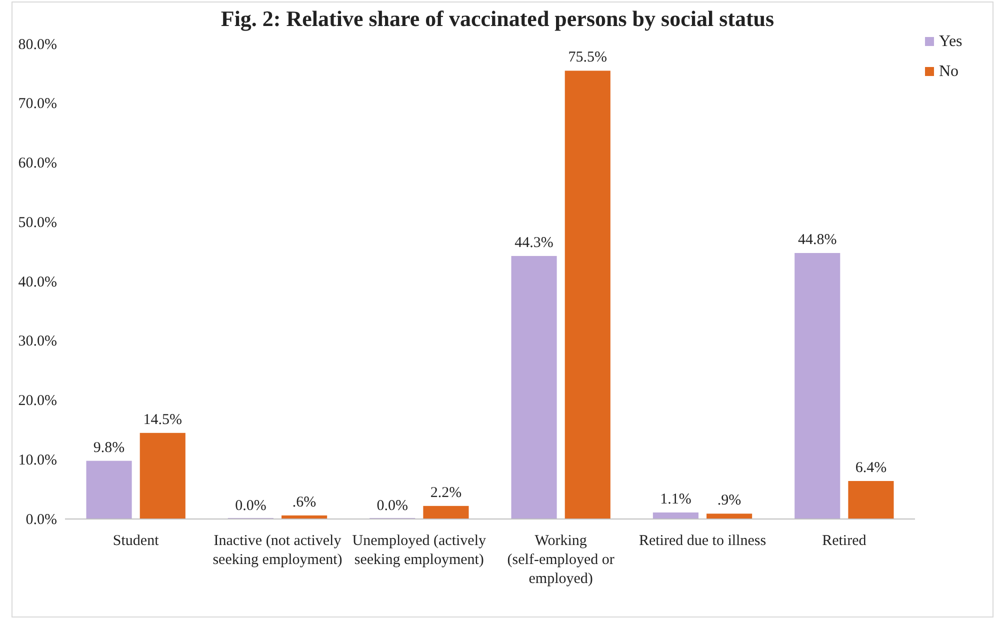  What do you see at coordinates (676, 499) in the screenshot?
I see `data-label: 1.1%` at bounding box center [676, 499].